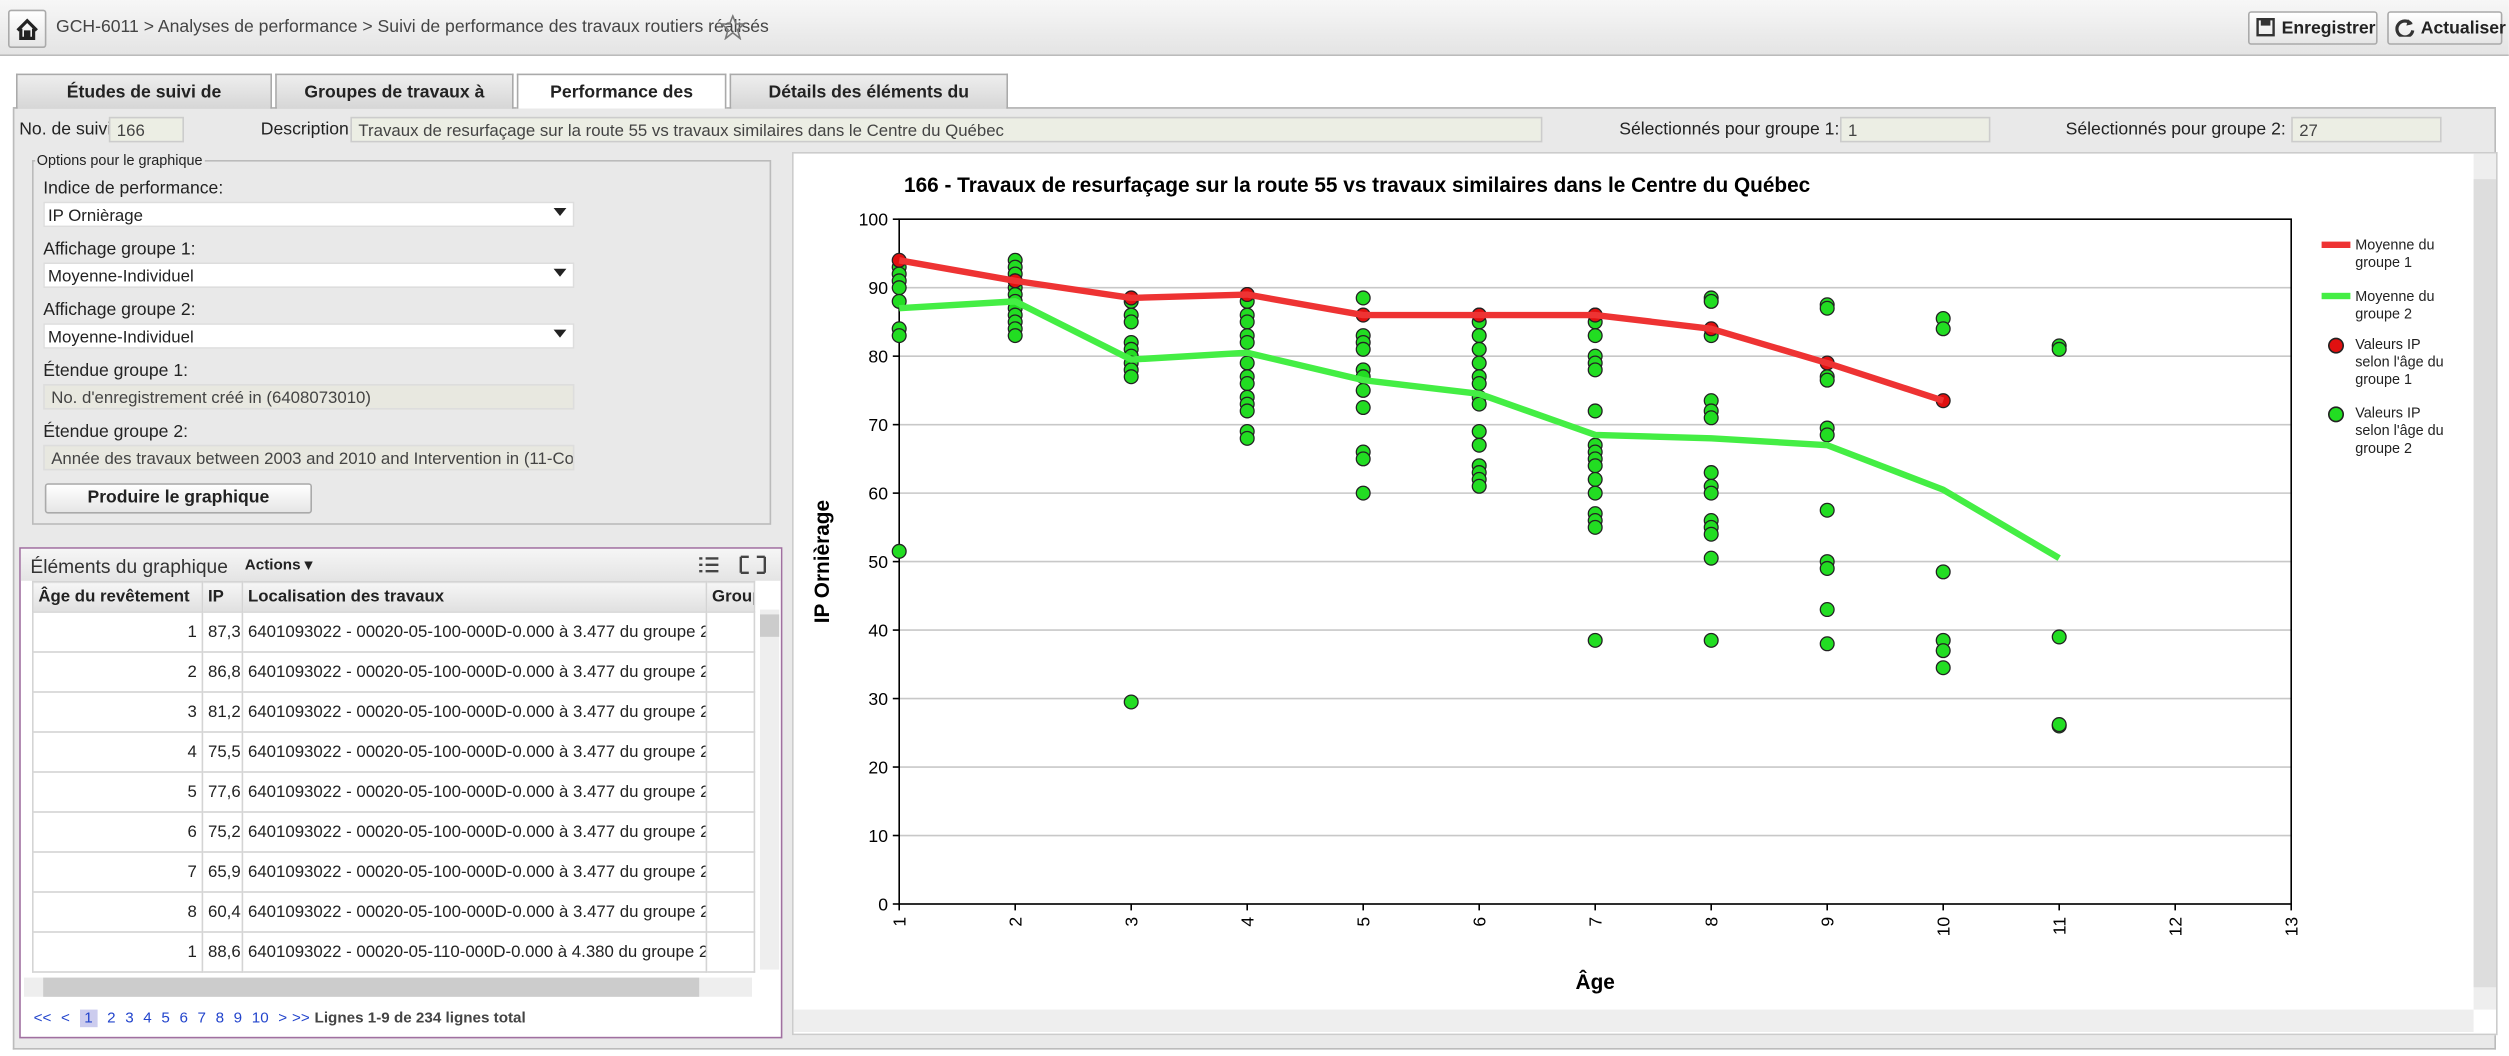  I want to click on page-link: <<, so click(42, 1018).